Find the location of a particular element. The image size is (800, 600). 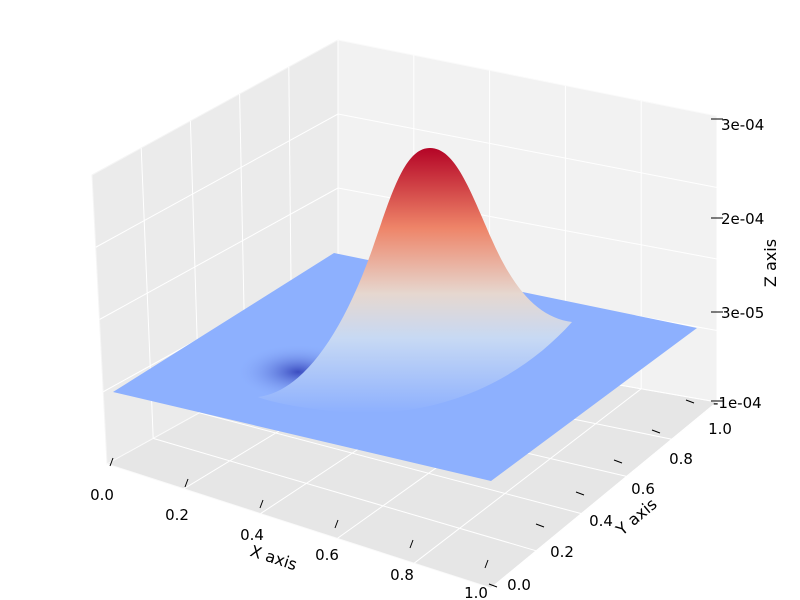

x-tick-label: 0.0 is located at coordinates (102, 495).